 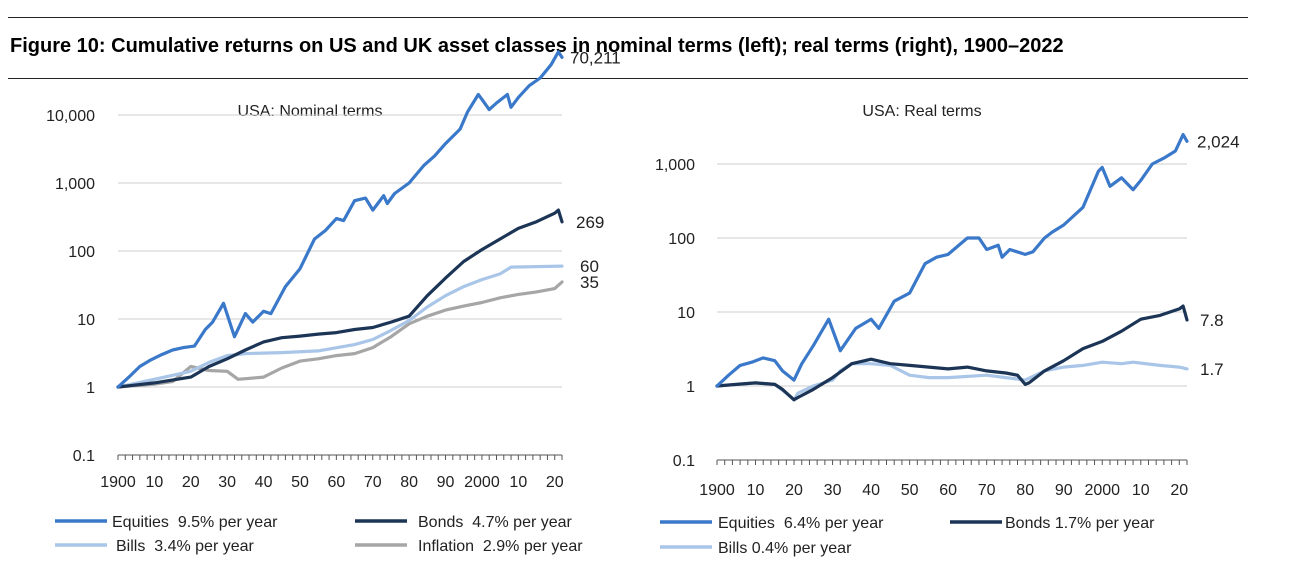 What do you see at coordinates (628, 17) in the screenshot?
I see `top-rule` at bounding box center [628, 17].